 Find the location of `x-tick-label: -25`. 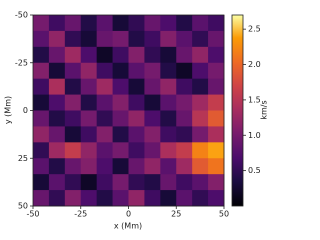

x-tick-label: -25 is located at coordinates (80, 214).